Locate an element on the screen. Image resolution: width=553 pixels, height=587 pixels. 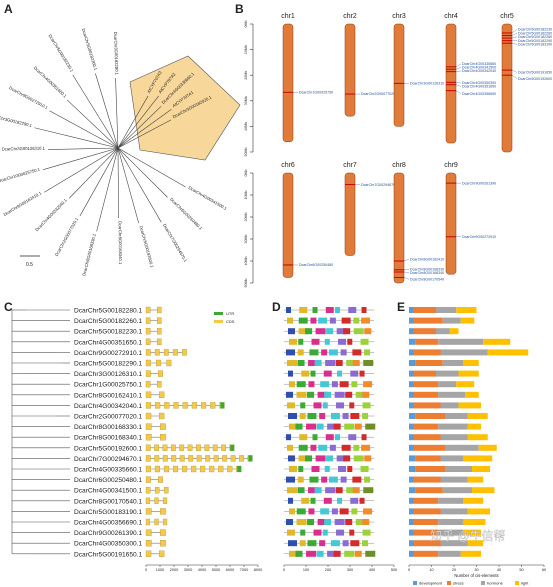
axis-tick-label: 200 is located at coordinates (328, 570).